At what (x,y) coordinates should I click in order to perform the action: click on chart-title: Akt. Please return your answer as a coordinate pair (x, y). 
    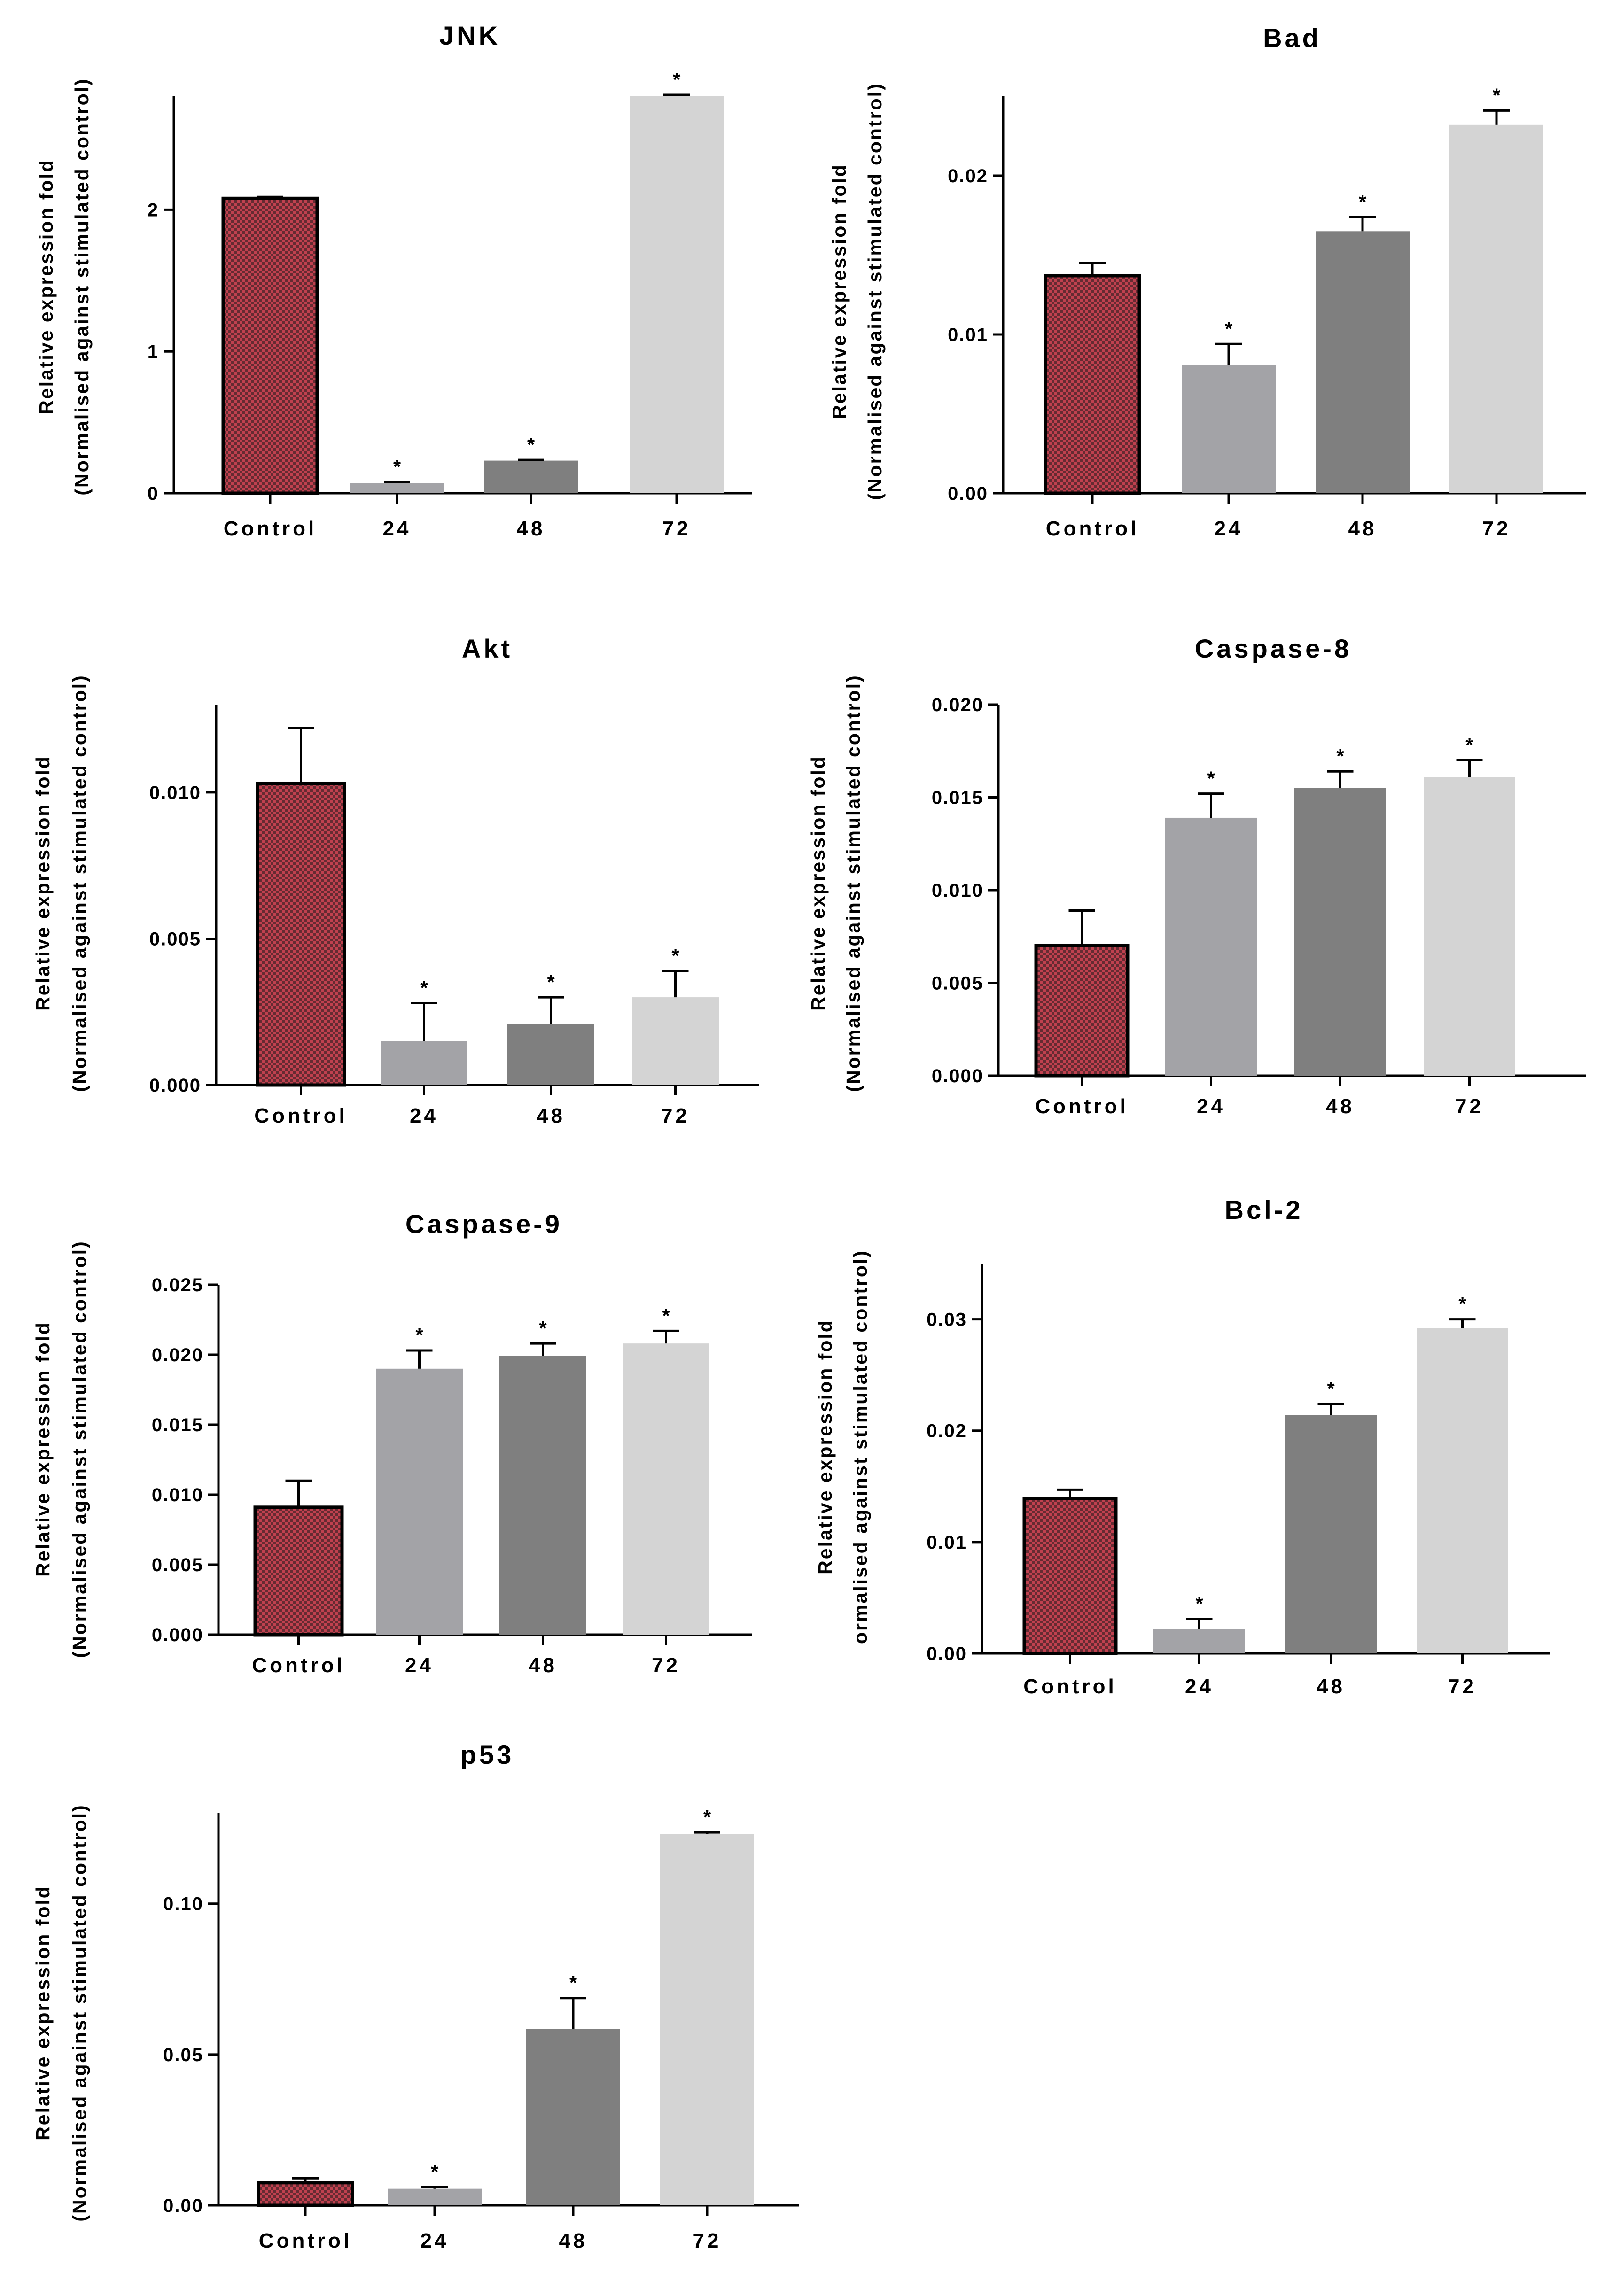
    Looking at the image, I should click on (487, 648).